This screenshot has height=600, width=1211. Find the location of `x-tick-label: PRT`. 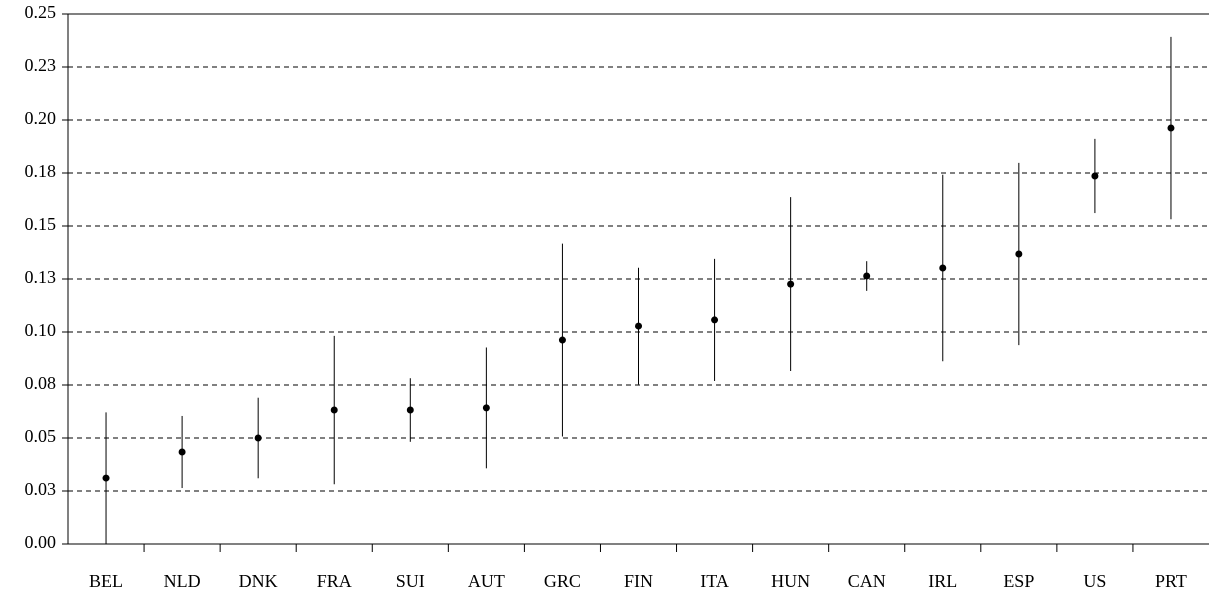

x-tick-label: PRT is located at coordinates (1171, 581).